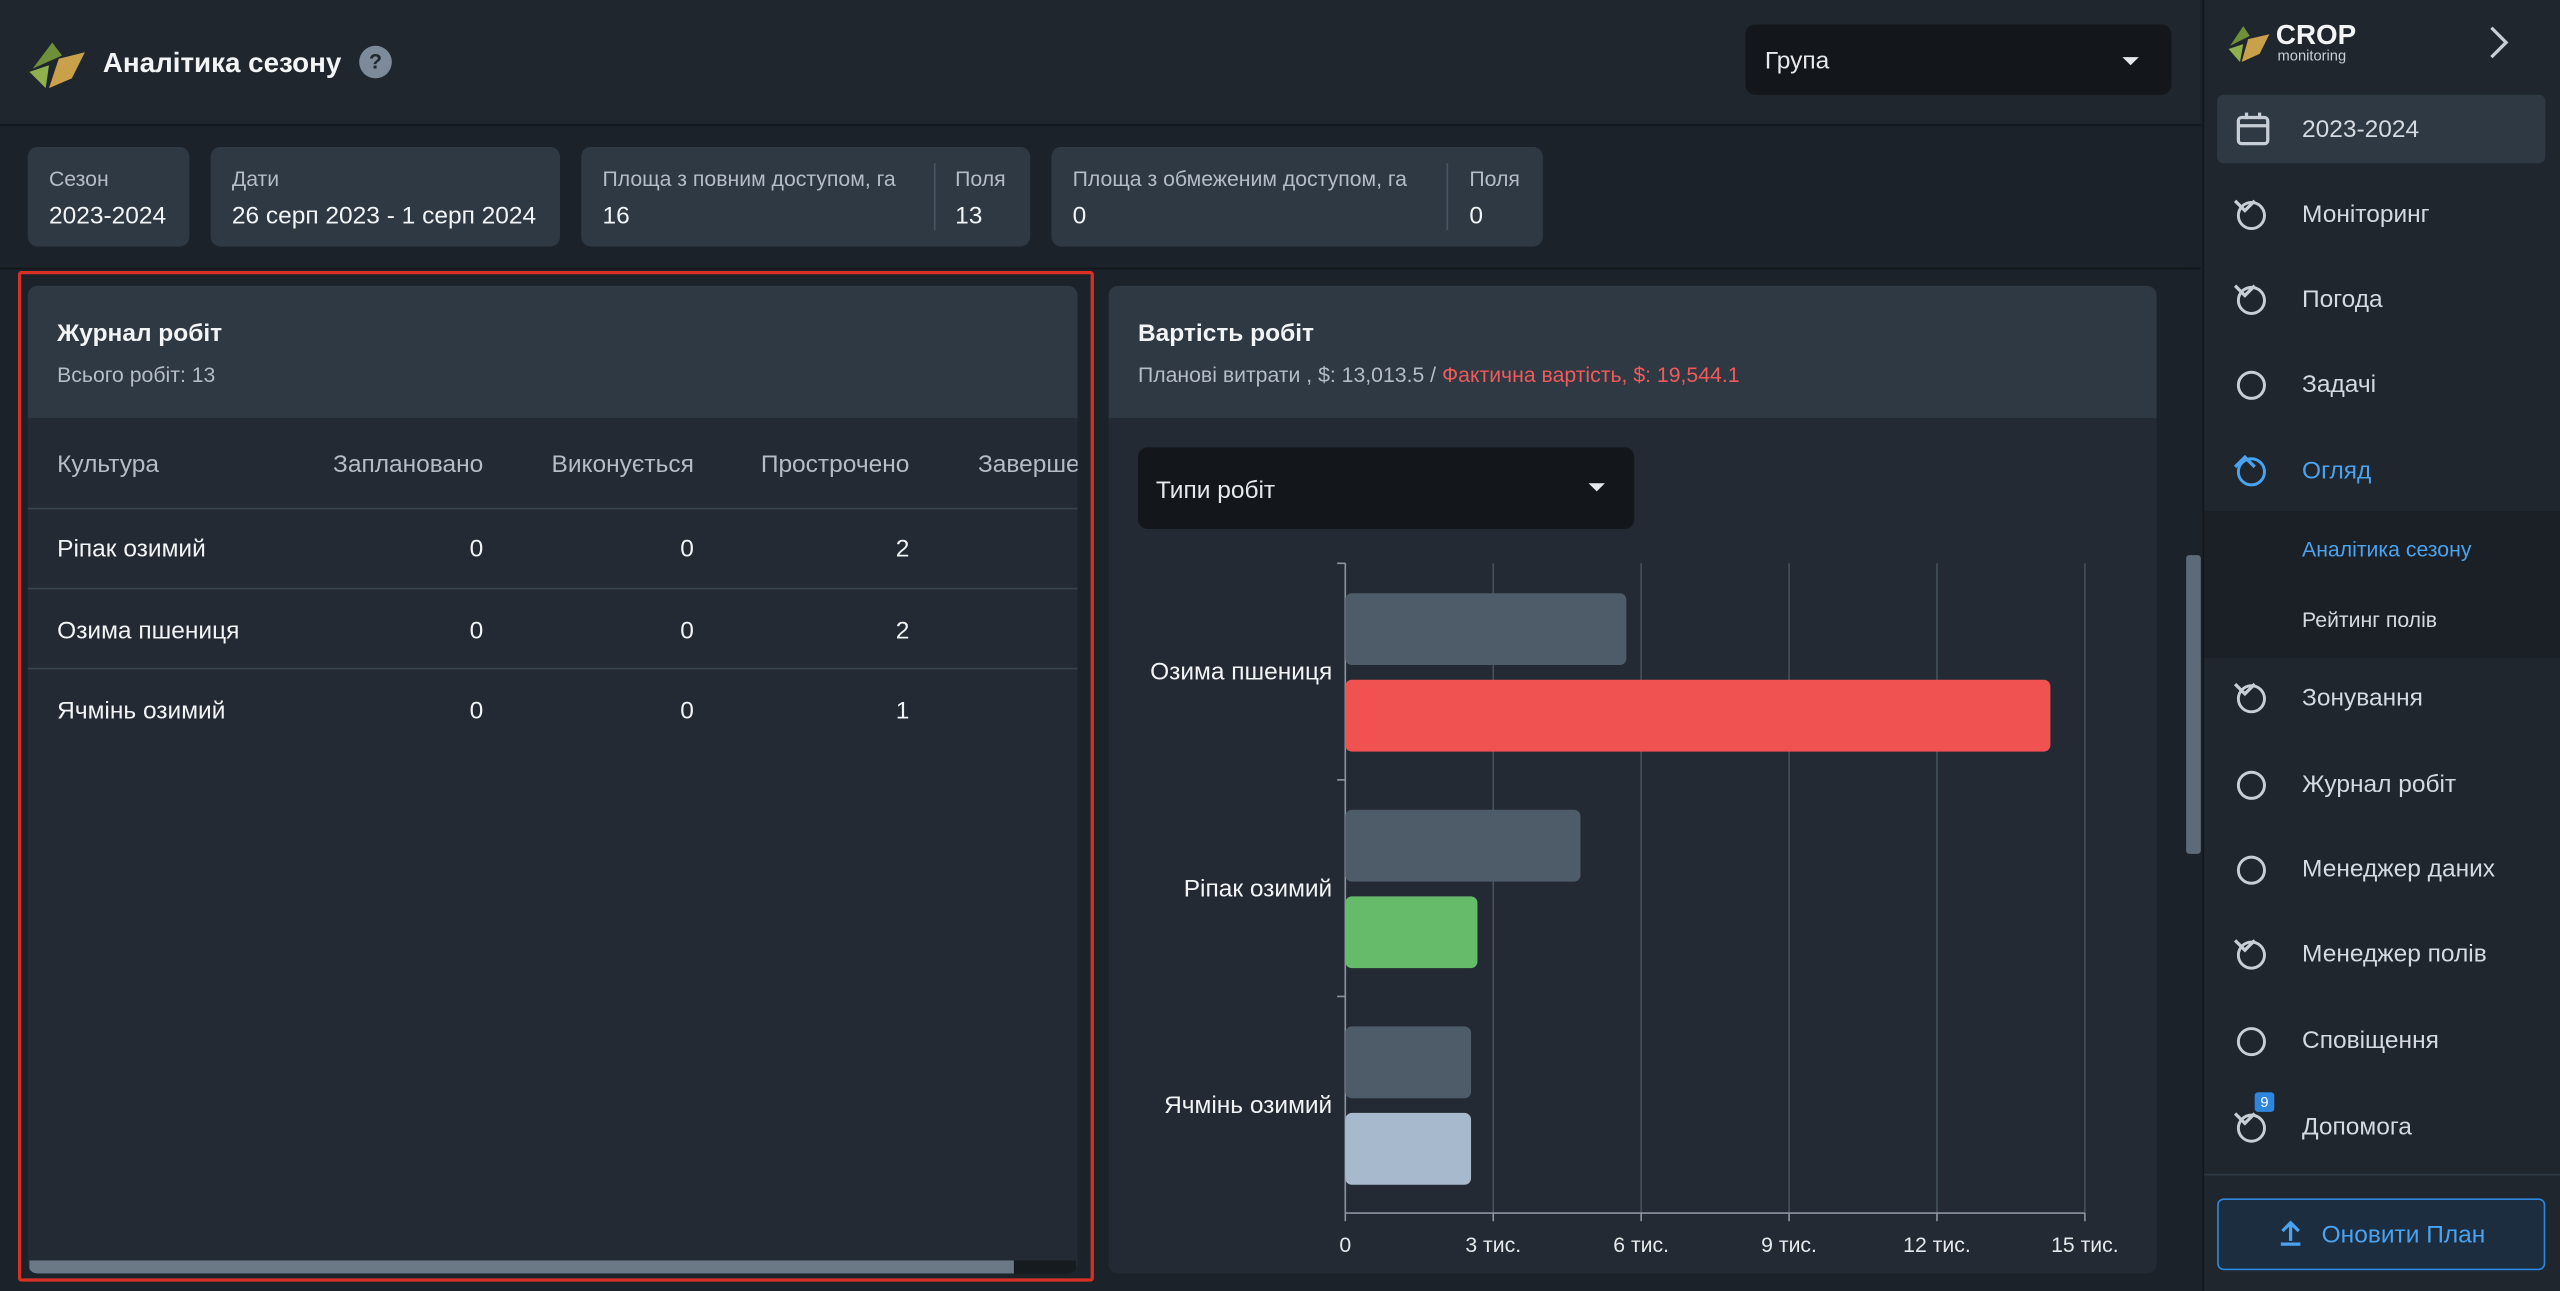 The width and height of the screenshot is (2560, 1291). I want to click on x-tick-label: 15 тис., so click(2085, 1245).